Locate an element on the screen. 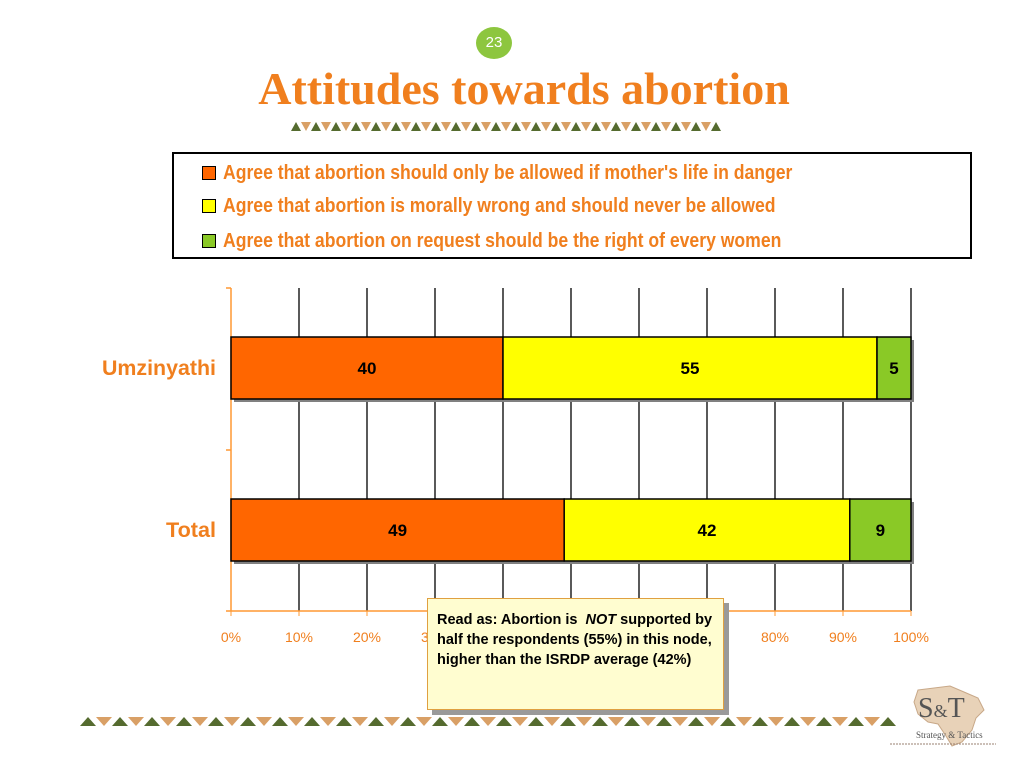 The width and height of the screenshot is (1024, 768). africa-map-icon is located at coordinates (943, 716).